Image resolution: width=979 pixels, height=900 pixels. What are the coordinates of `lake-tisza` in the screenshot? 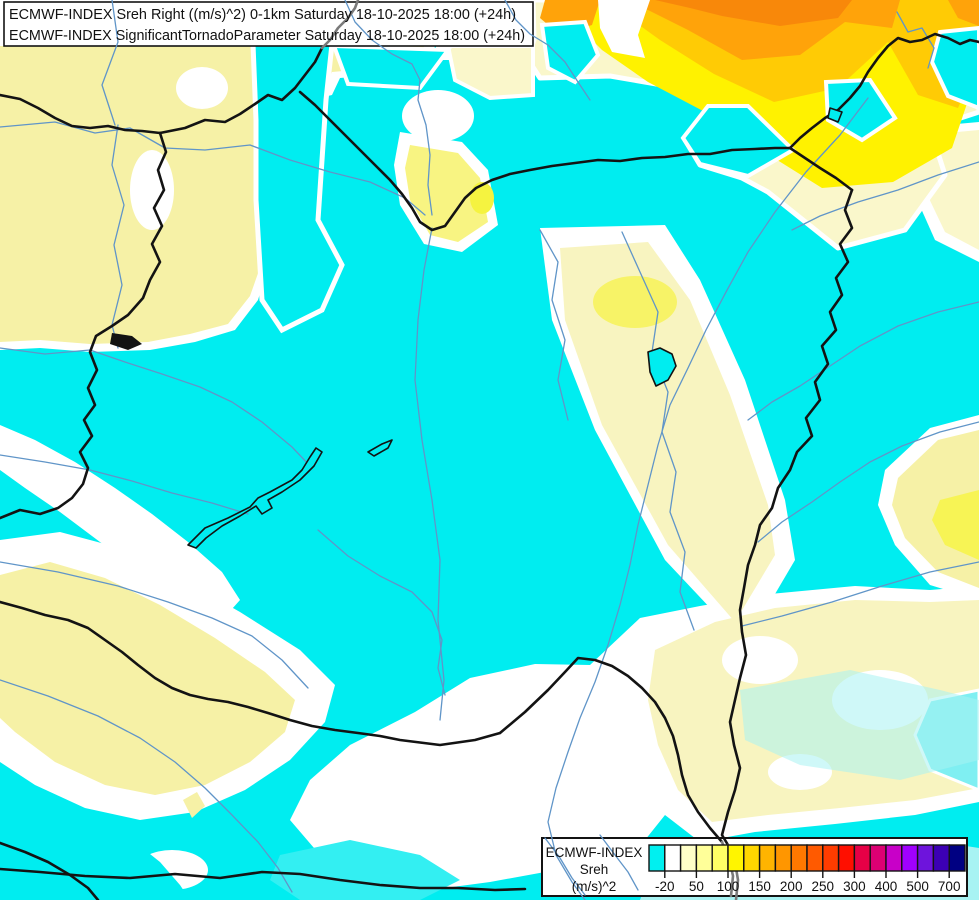 It's located at (662, 367).